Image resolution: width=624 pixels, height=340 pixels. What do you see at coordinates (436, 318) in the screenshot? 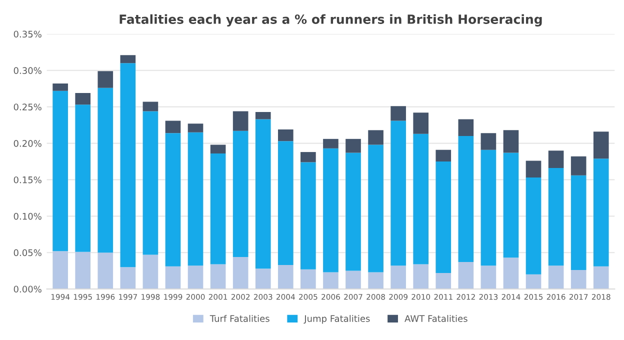
I see `legend-label: AWT Fatalities` at bounding box center [436, 318].